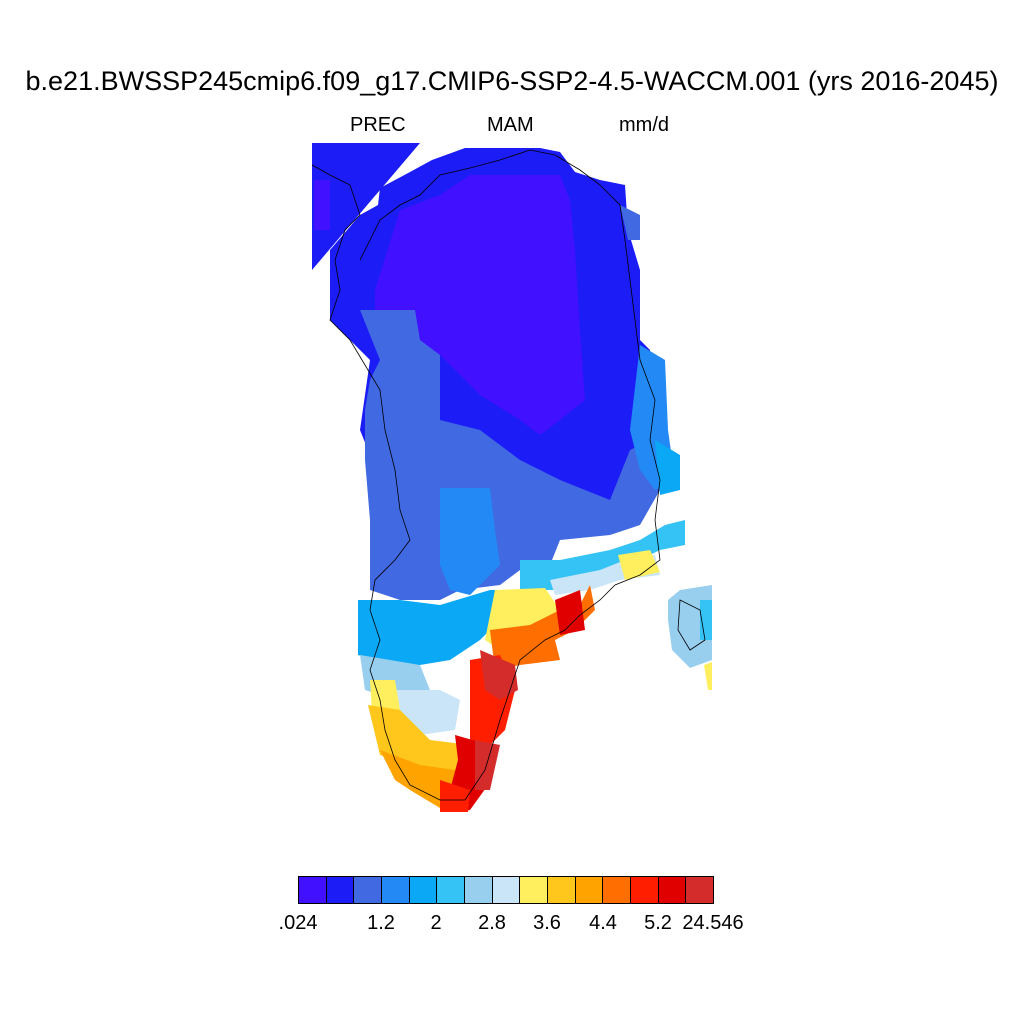 Image resolution: width=1024 pixels, height=1024 pixels. What do you see at coordinates (667, 467) in the screenshot?
I see `region-east-cyan` at bounding box center [667, 467].